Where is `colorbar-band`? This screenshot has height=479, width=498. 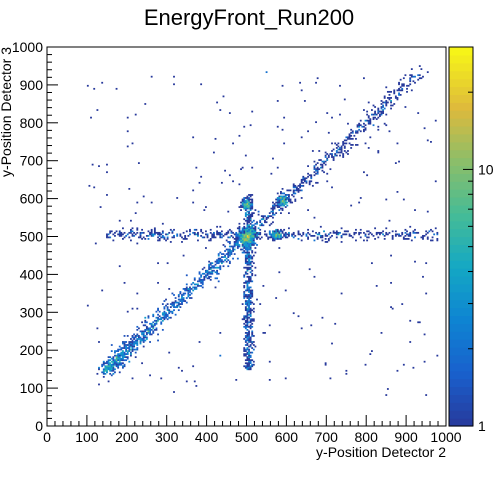
colorbar-band is located at coordinates (461, 367).